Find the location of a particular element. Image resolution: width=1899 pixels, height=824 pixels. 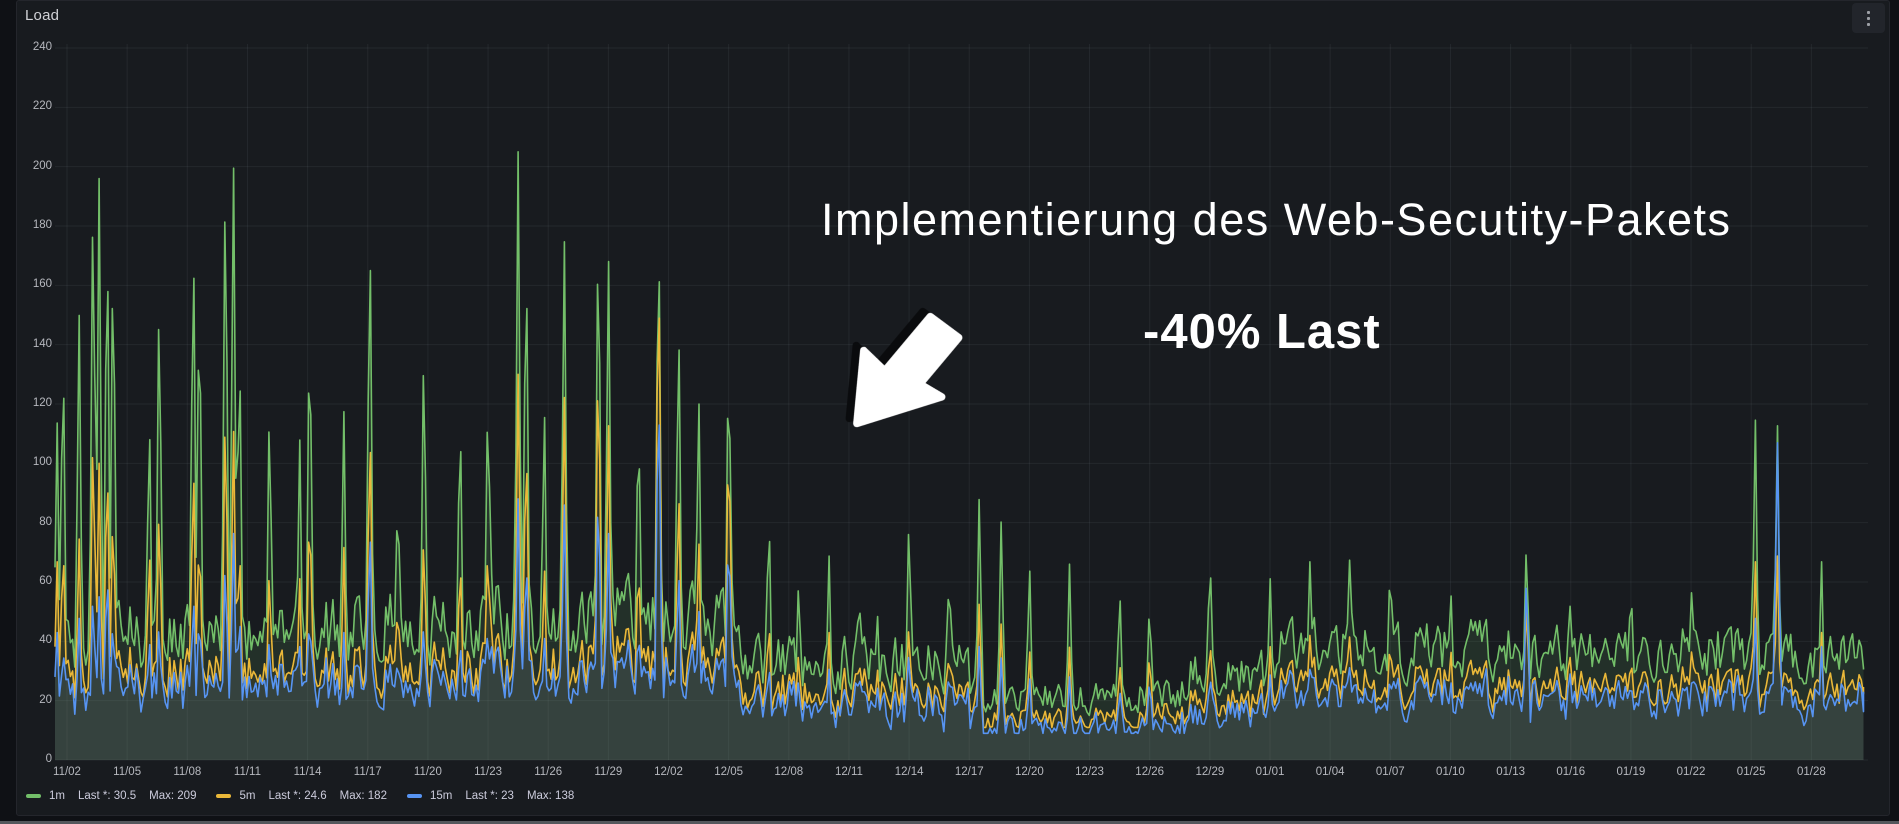

x-tick-label: 01/01 is located at coordinates (1270, 772).